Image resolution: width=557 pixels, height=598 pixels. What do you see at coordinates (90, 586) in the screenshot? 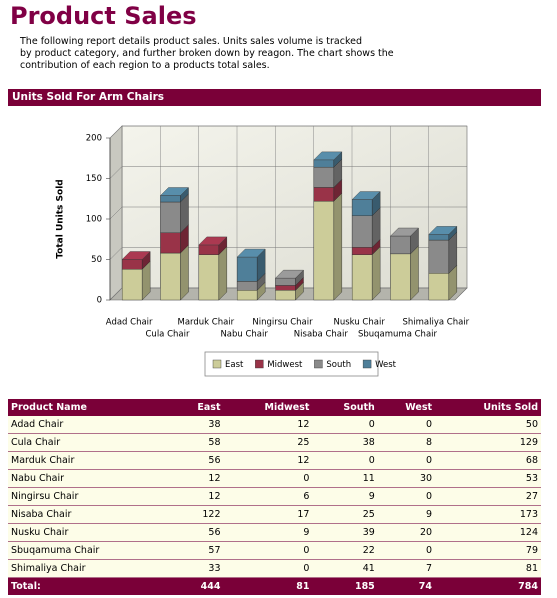
I see `total-cell: Total:` at bounding box center [90, 586].